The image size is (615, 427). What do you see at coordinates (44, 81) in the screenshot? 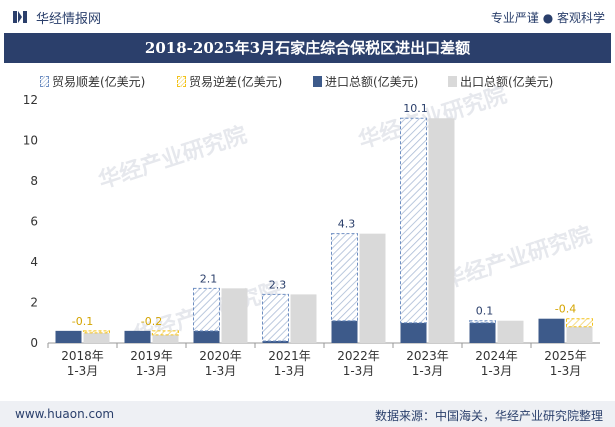
I see `legend-swatch-surplus` at bounding box center [44, 81].